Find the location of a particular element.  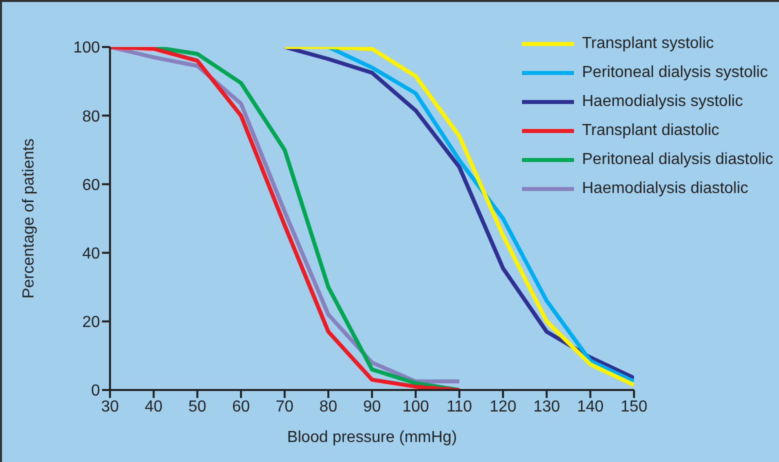

x-axis-title: Blood pressure (mmHg) is located at coordinates (372, 437).